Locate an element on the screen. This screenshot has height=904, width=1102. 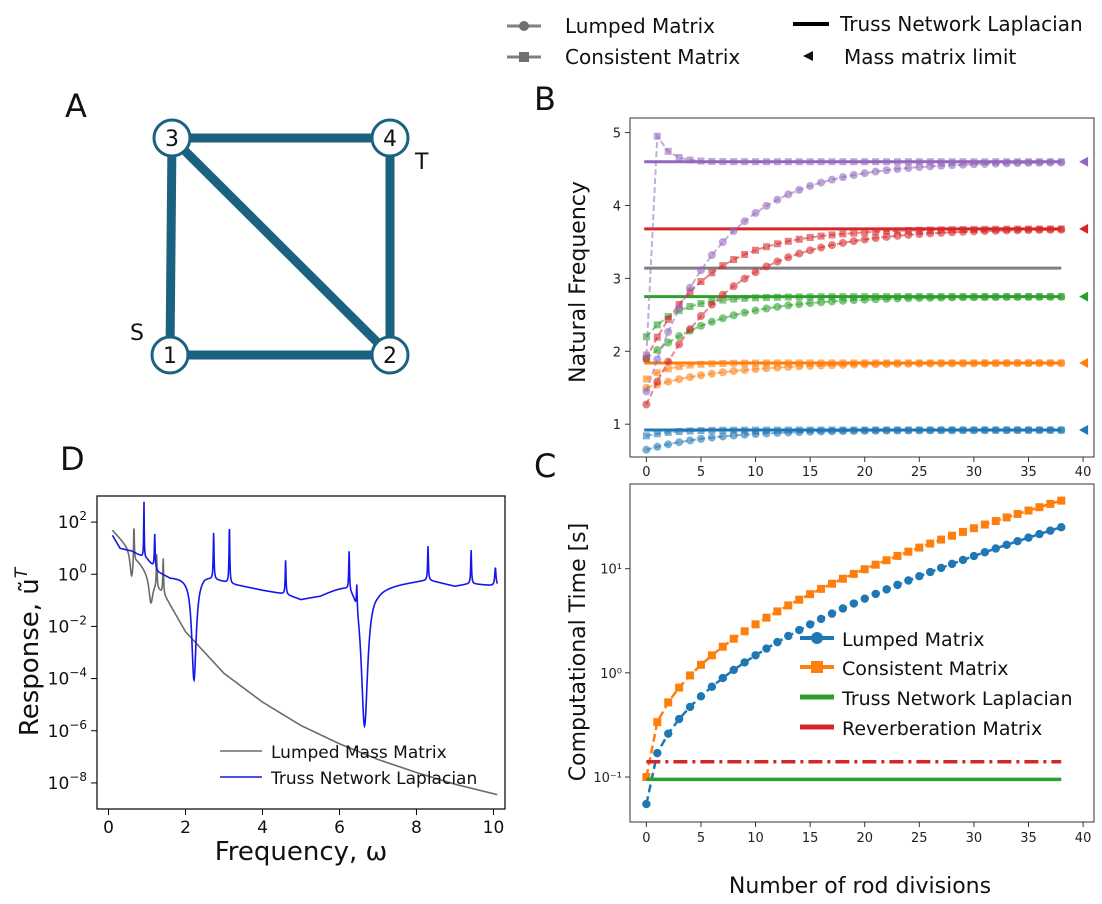
x-tick-label-8: 8 is located at coordinates (416, 828).